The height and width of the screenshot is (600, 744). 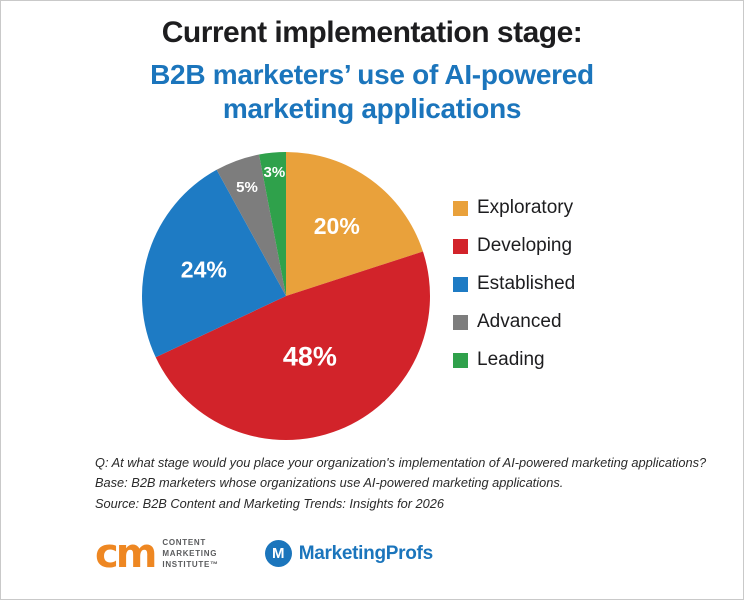 I want to click on slice-label: 3%, so click(x=275, y=172).